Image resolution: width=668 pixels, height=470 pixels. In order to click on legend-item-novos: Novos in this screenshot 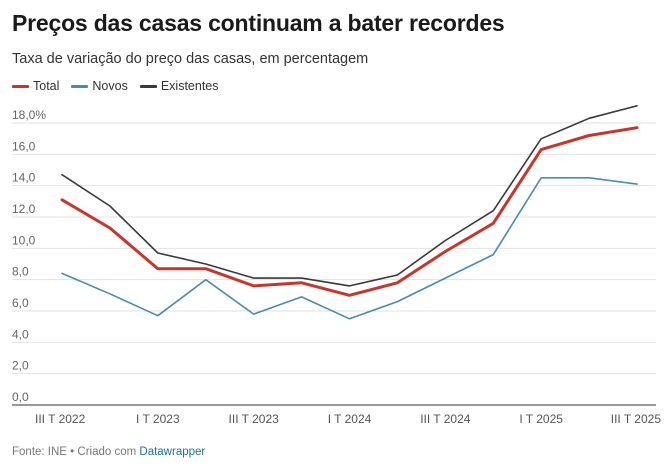, I will do `click(99, 86)`.